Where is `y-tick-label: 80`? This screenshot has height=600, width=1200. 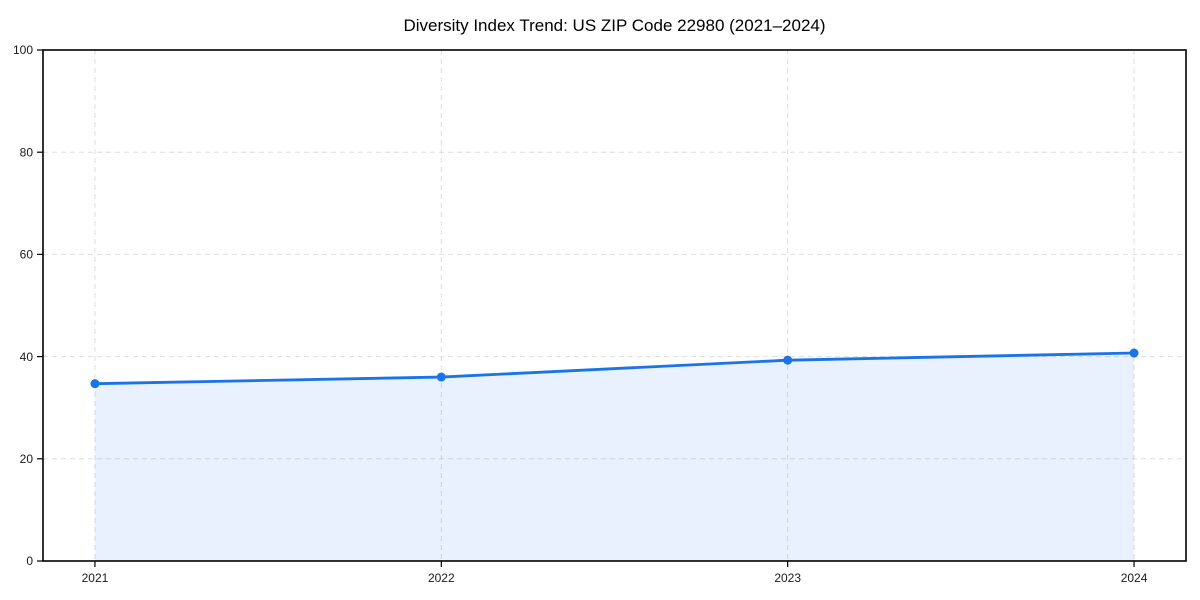 y-tick-label: 80 is located at coordinates (27, 152).